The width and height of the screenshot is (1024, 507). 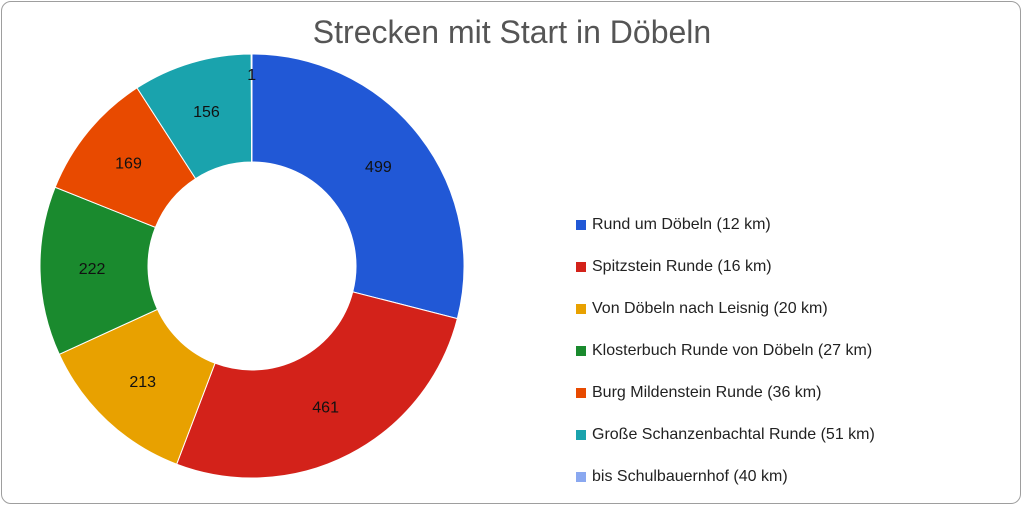 I want to click on legend-item-6: bis Schulbauernhof (40 km), so click(x=725, y=477).